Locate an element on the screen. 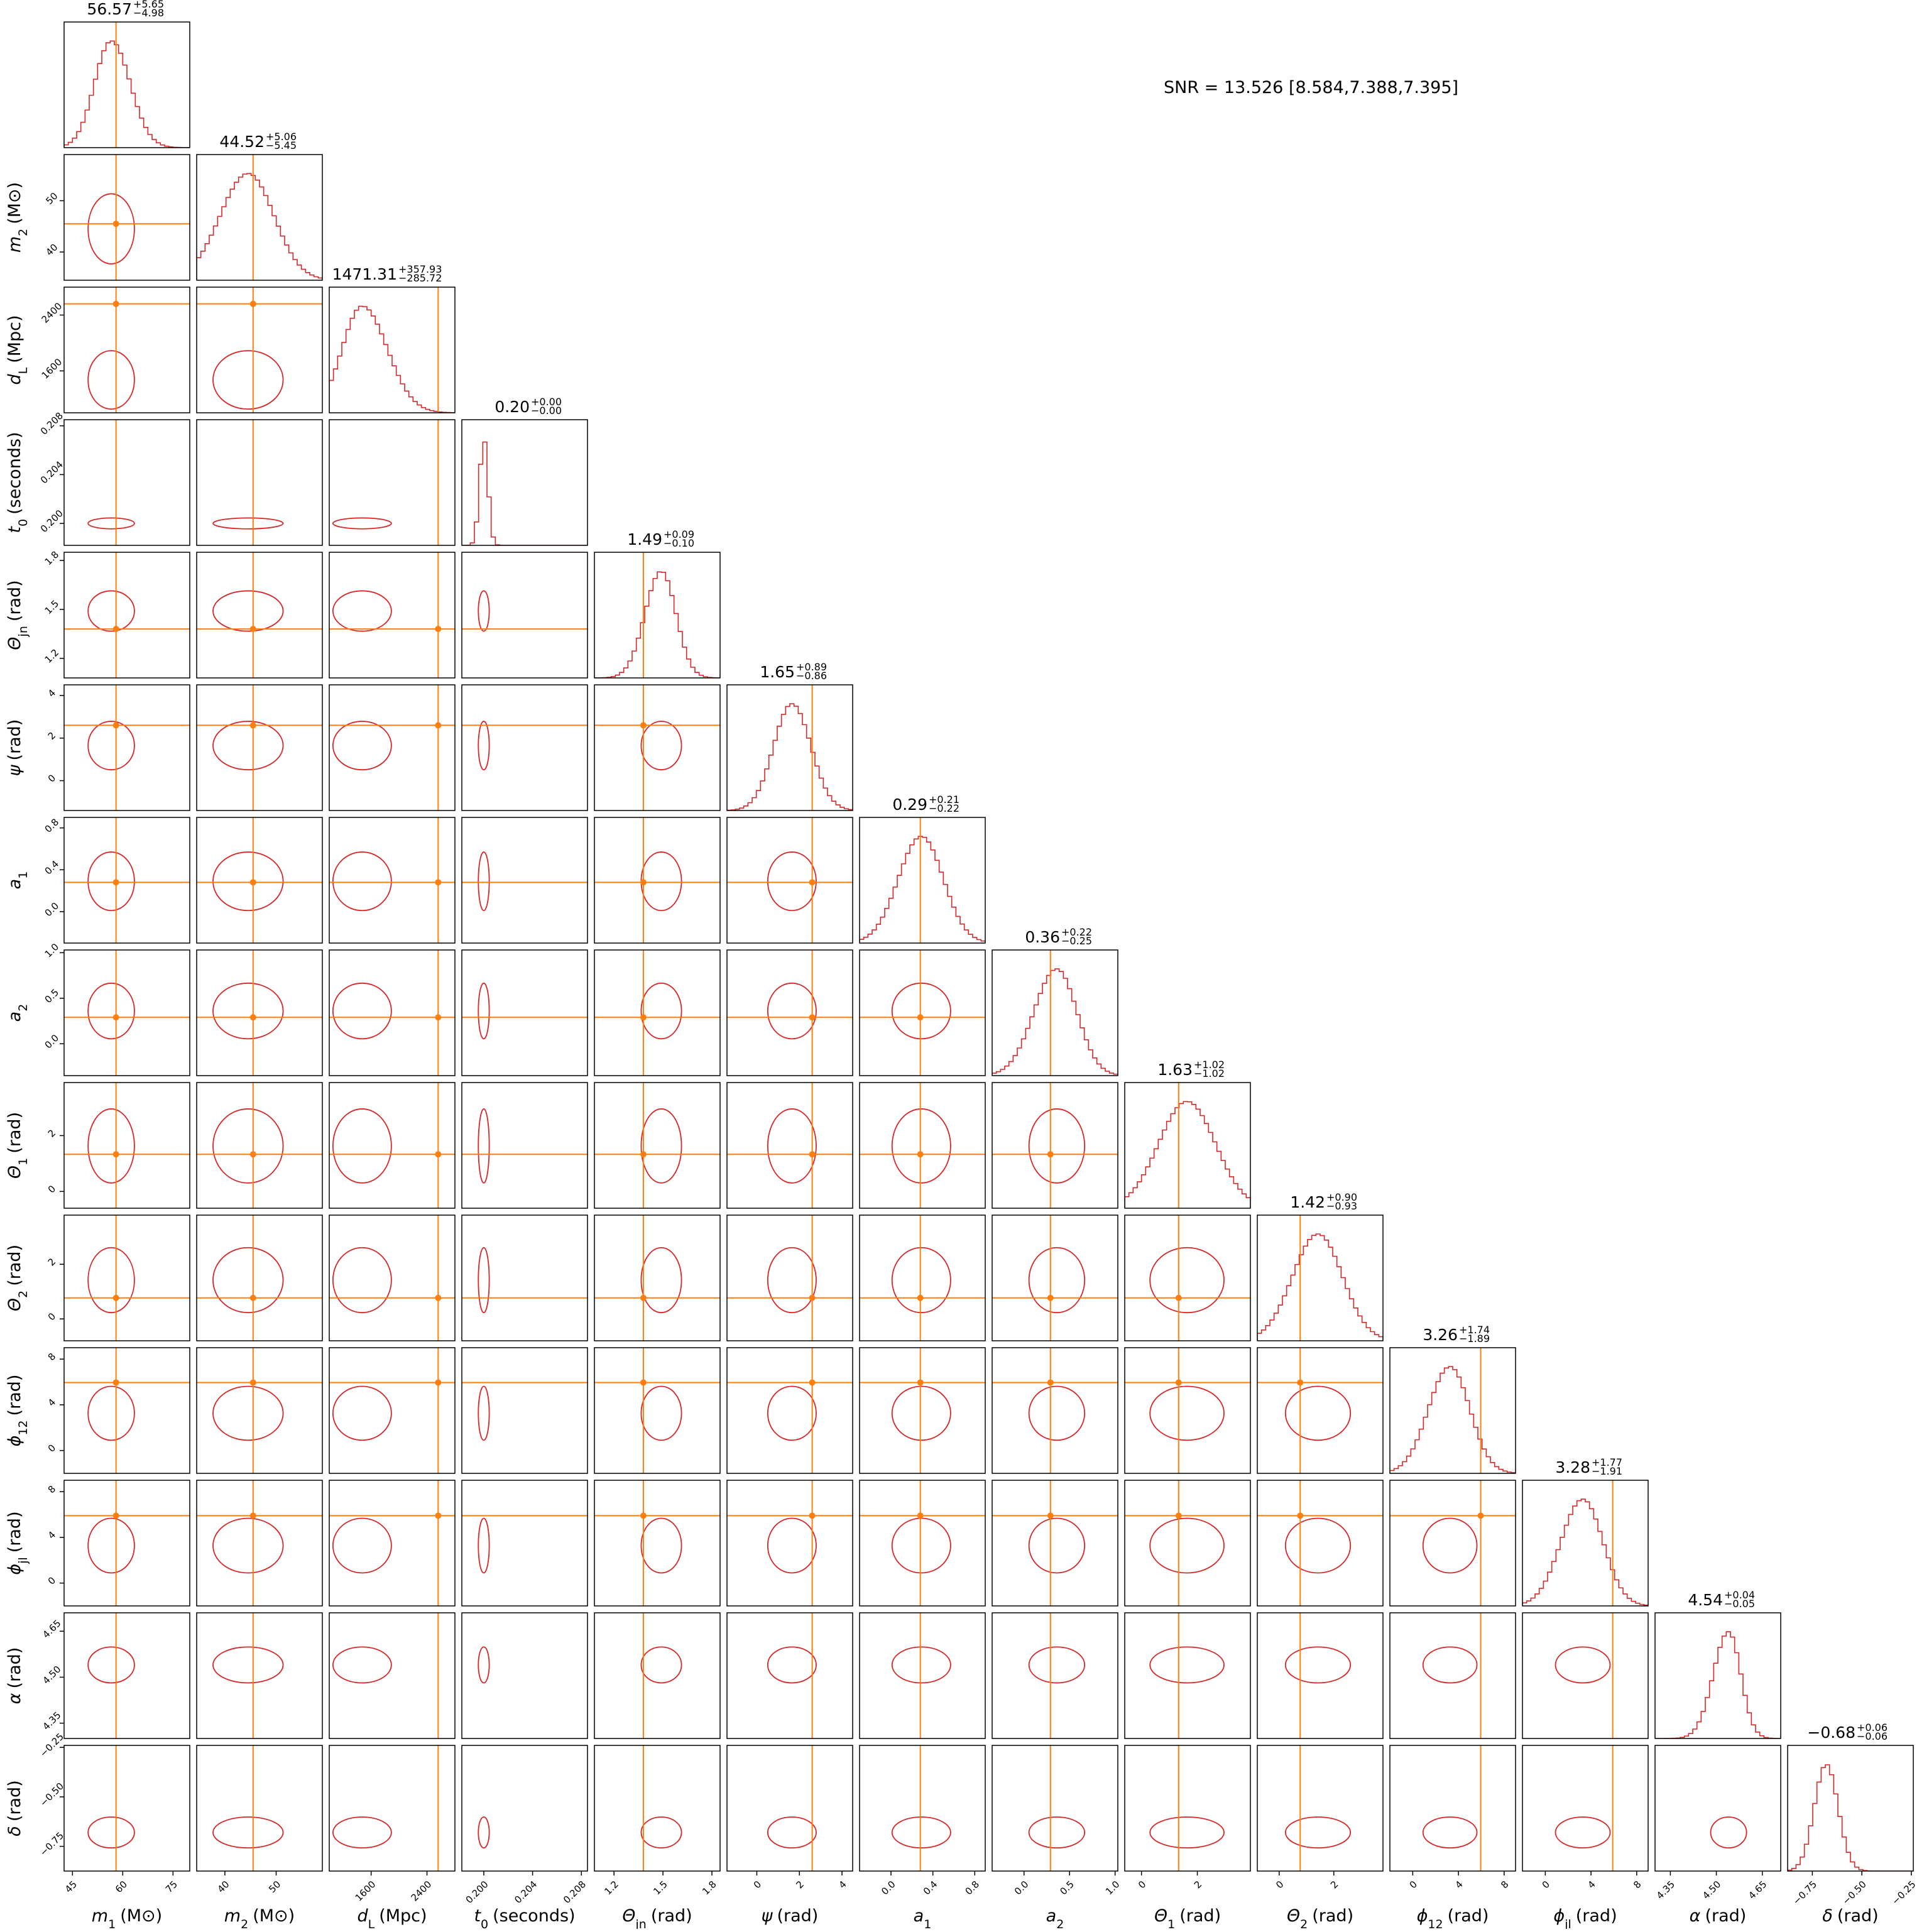 The image size is (1929, 1932). x-tick-label: 50 is located at coordinates (274, 1887).